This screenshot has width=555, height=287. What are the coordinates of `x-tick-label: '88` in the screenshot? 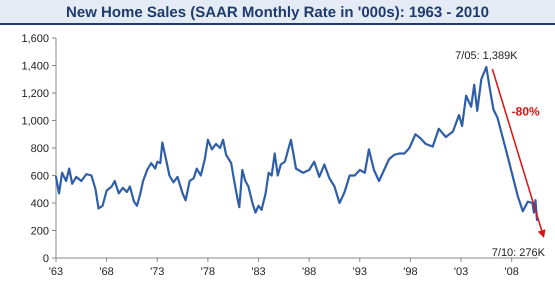 It's located at (309, 272).